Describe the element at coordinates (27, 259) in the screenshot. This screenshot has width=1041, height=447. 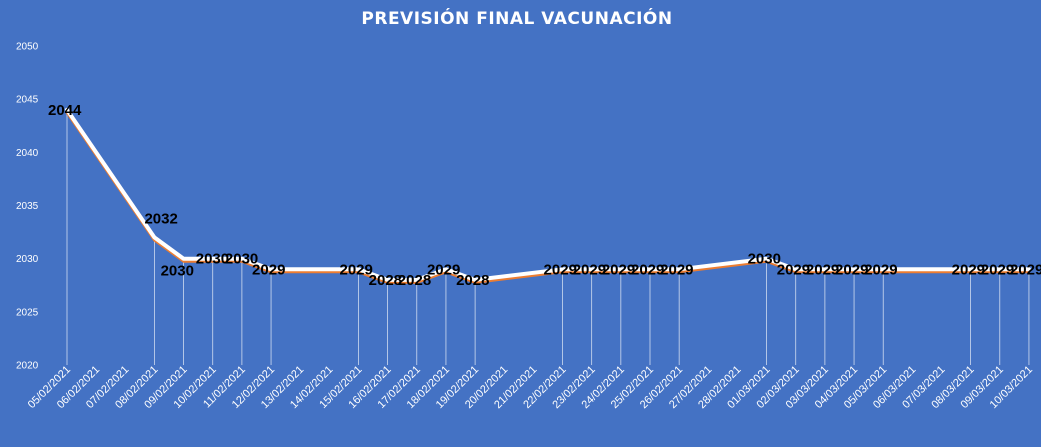
I see `y-tick-label: 2030` at that location.